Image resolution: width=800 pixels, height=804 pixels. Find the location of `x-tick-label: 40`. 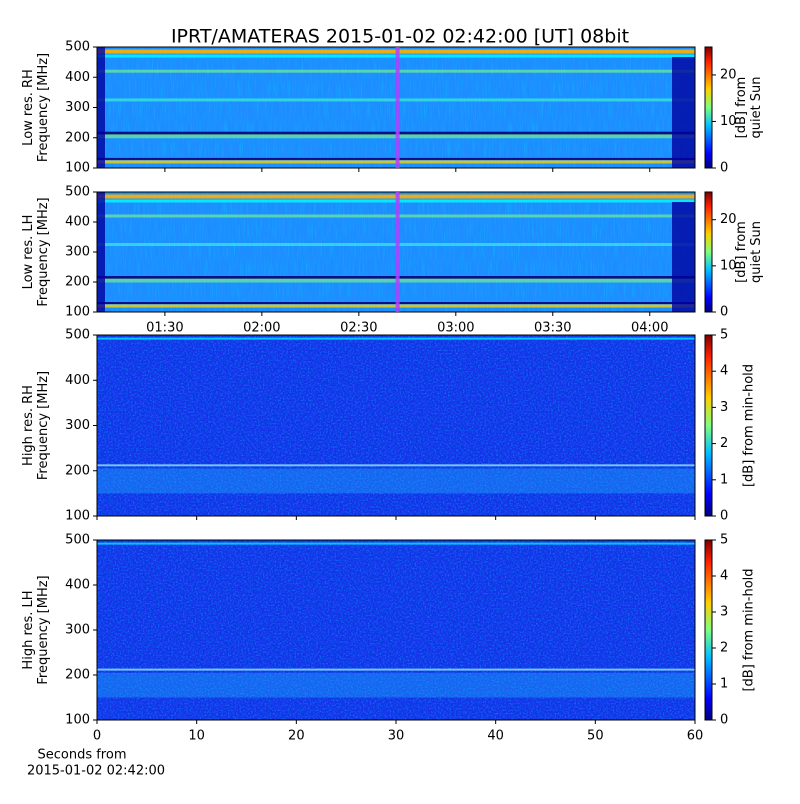

x-tick-label: 40 is located at coordinates (495, 736).